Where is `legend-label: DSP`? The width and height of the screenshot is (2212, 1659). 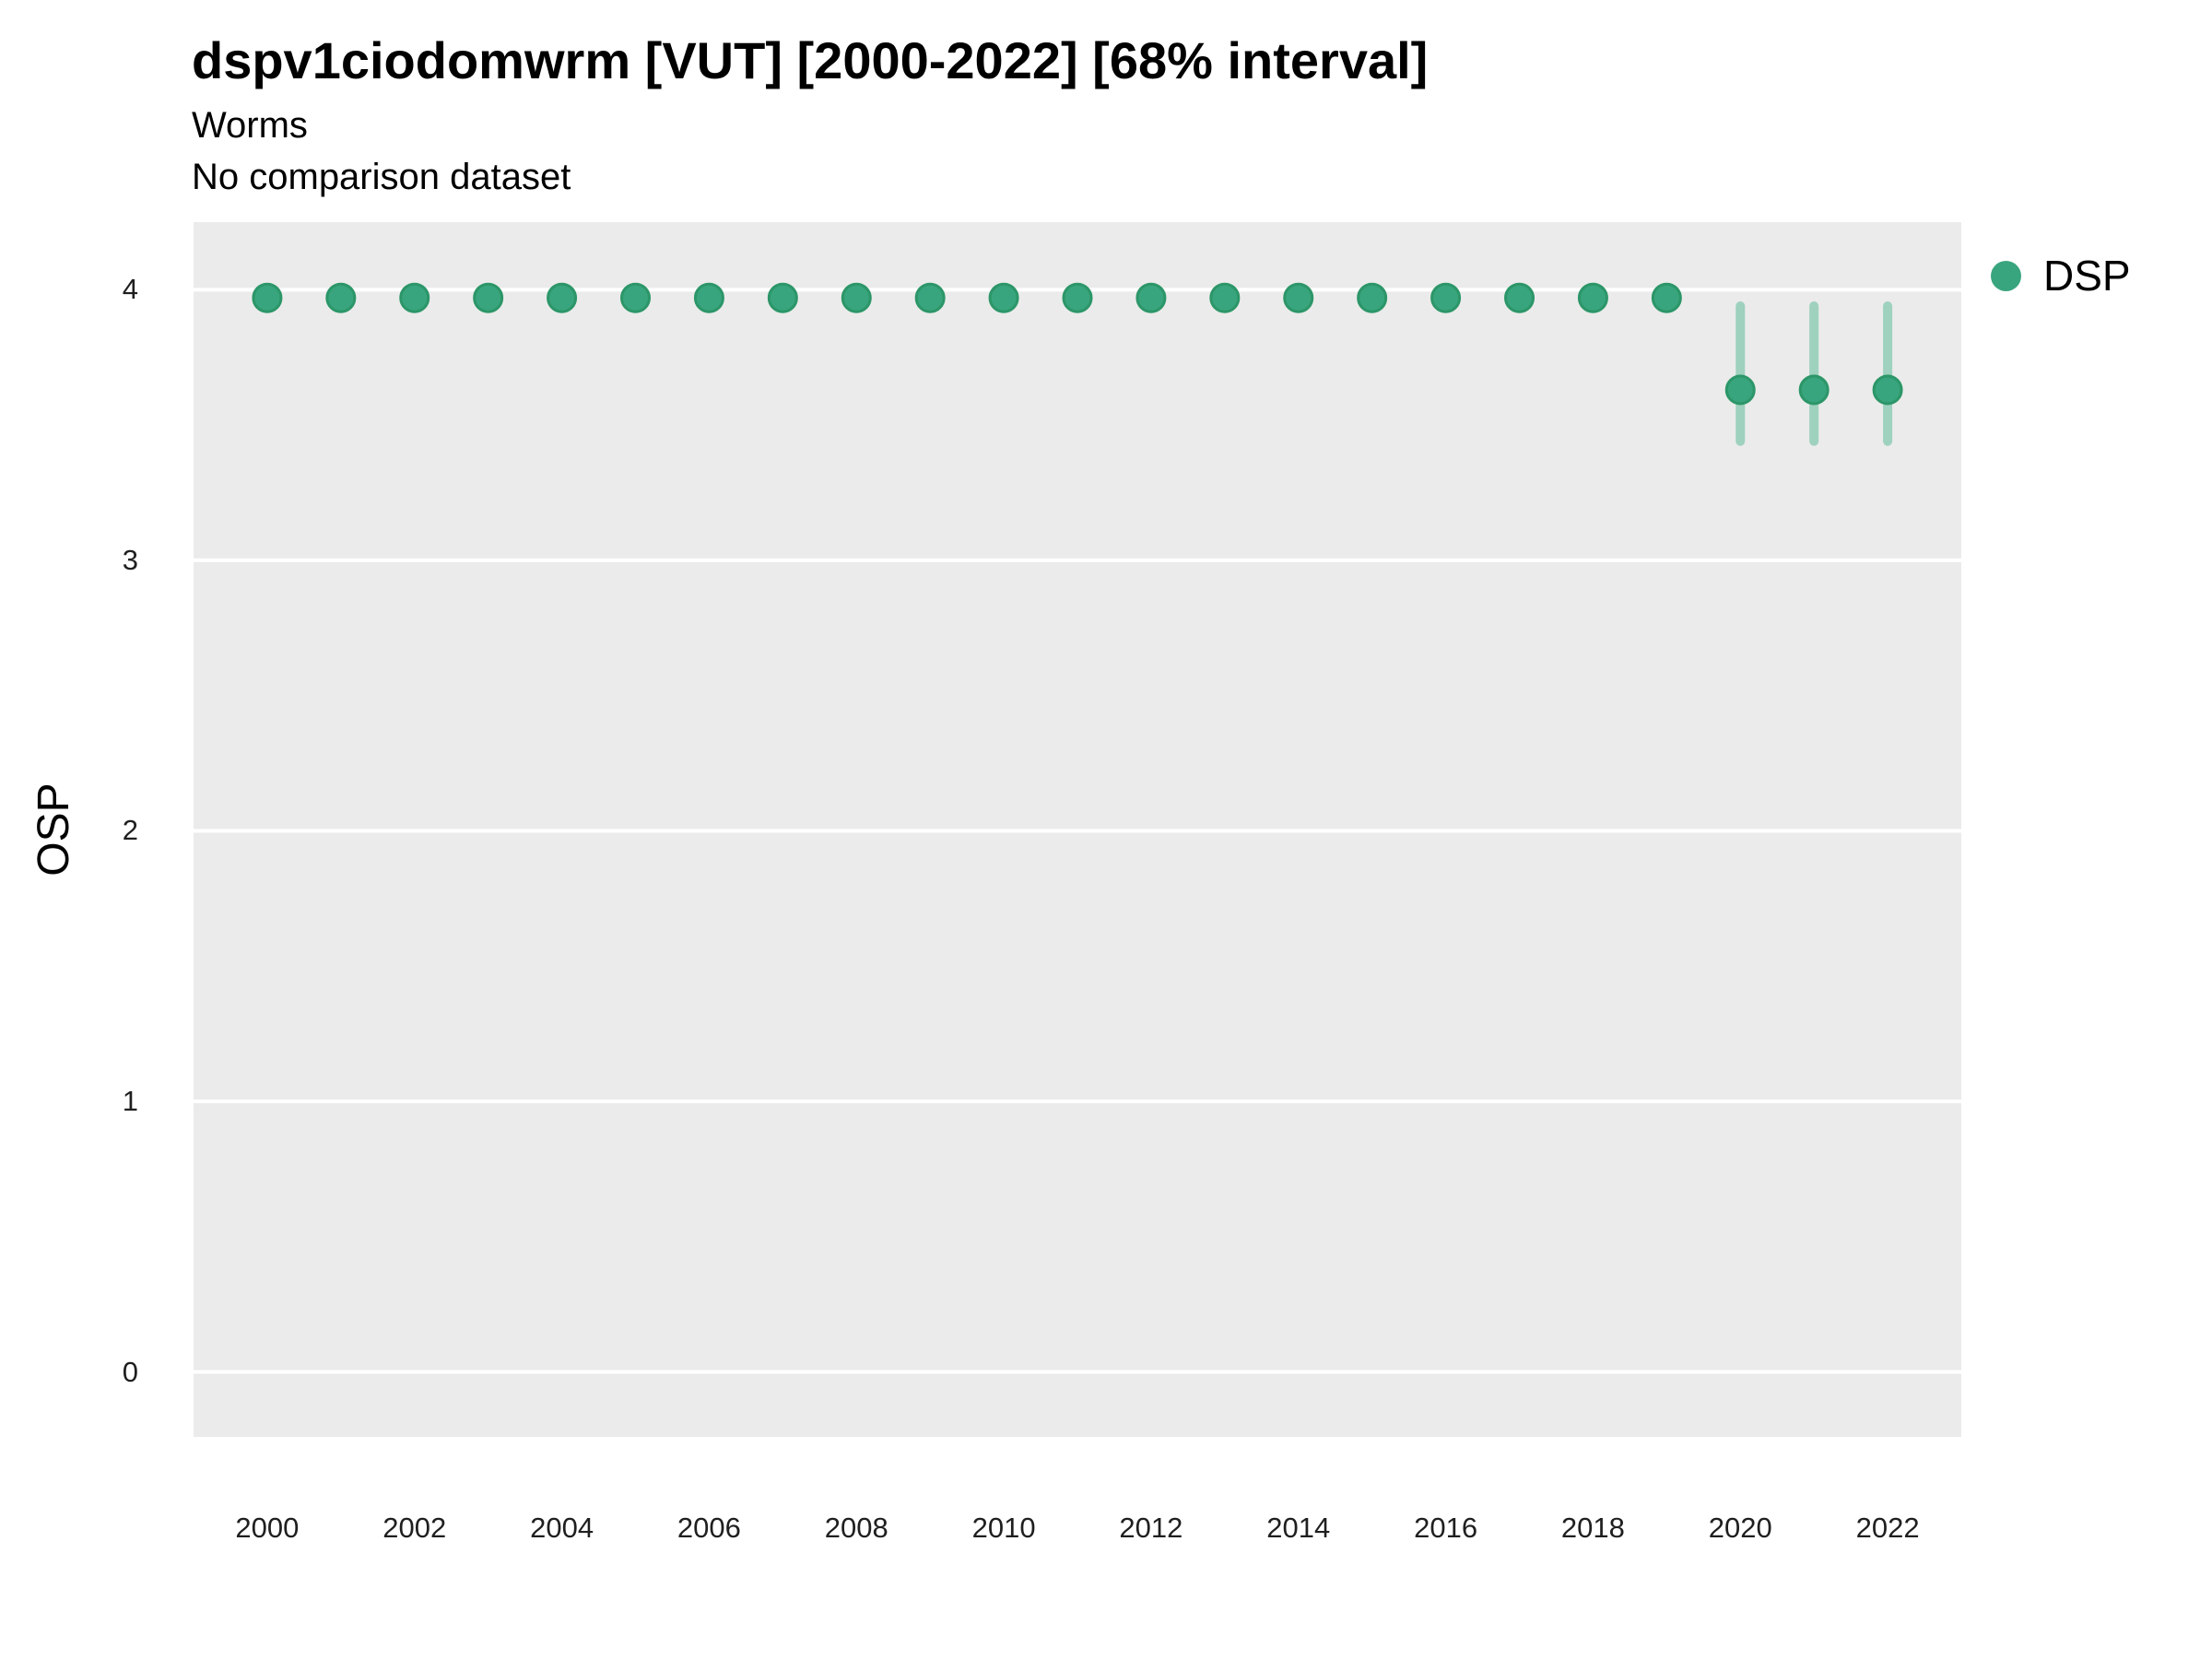
legend-label: DSP is located at coordinates (2087, 276).